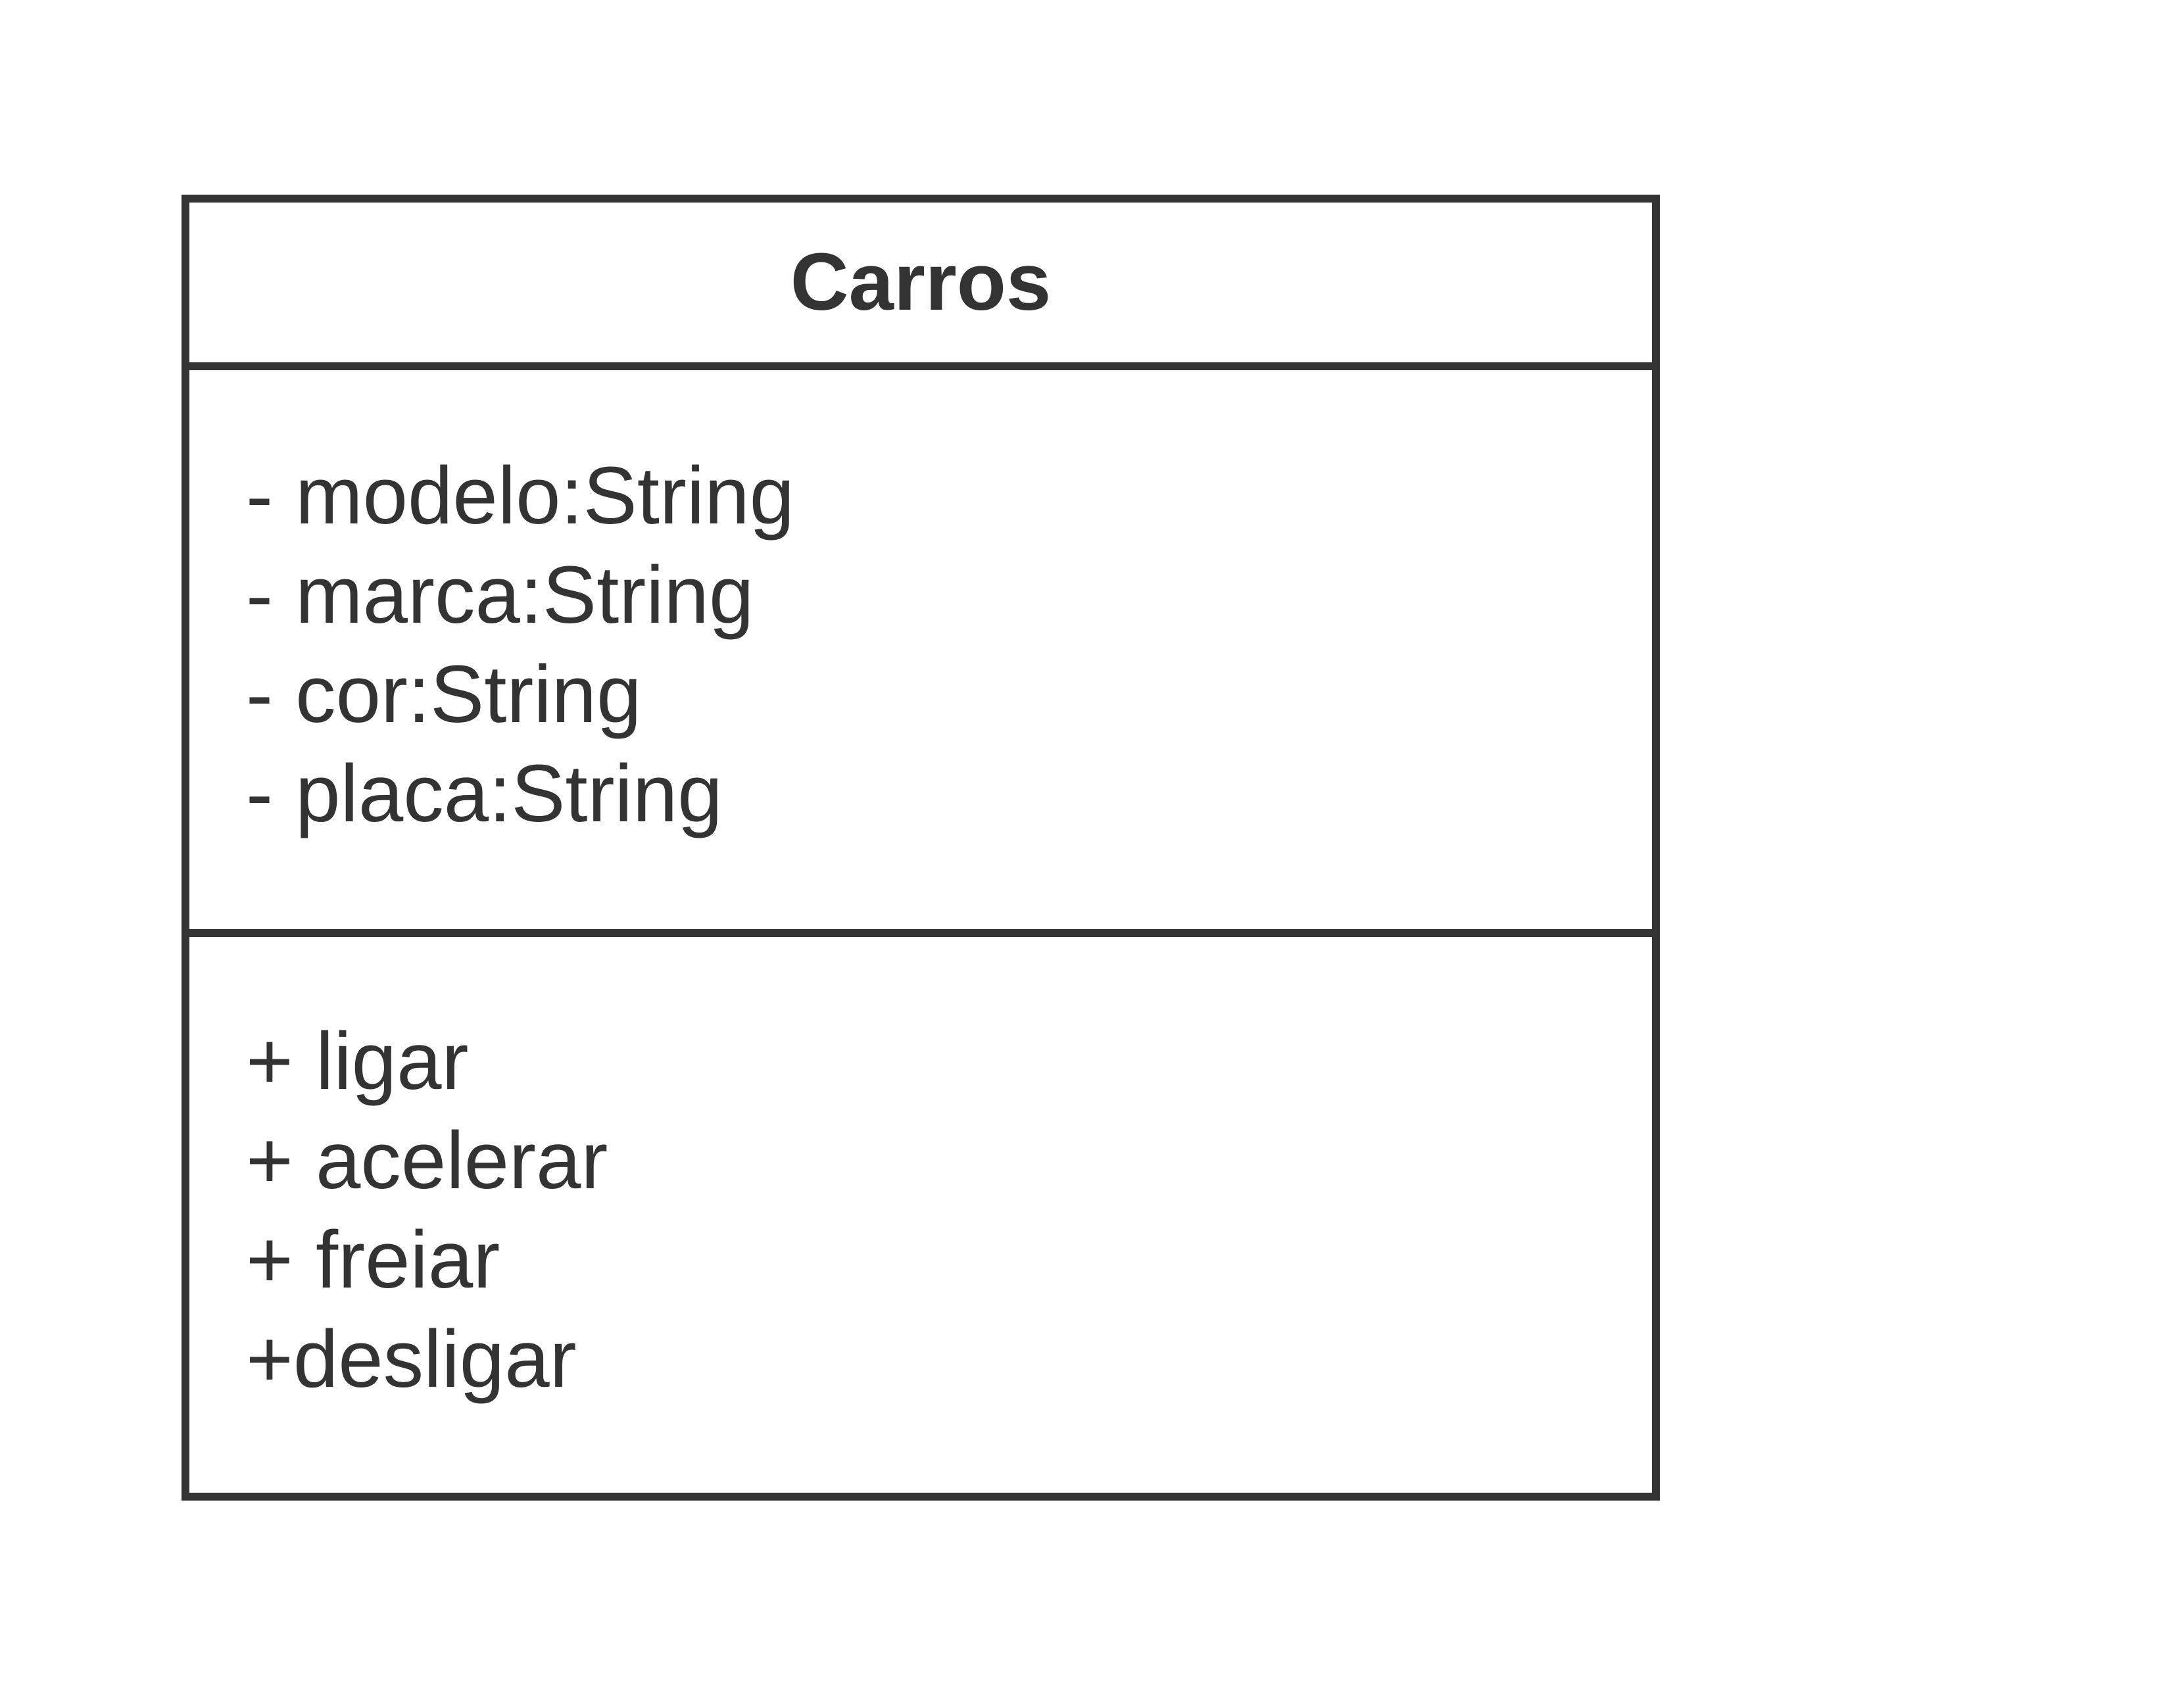 This screenshot has width=2184, height=1688. I want to click on operation-acelerar: + acelerar, so click(427, 1161).